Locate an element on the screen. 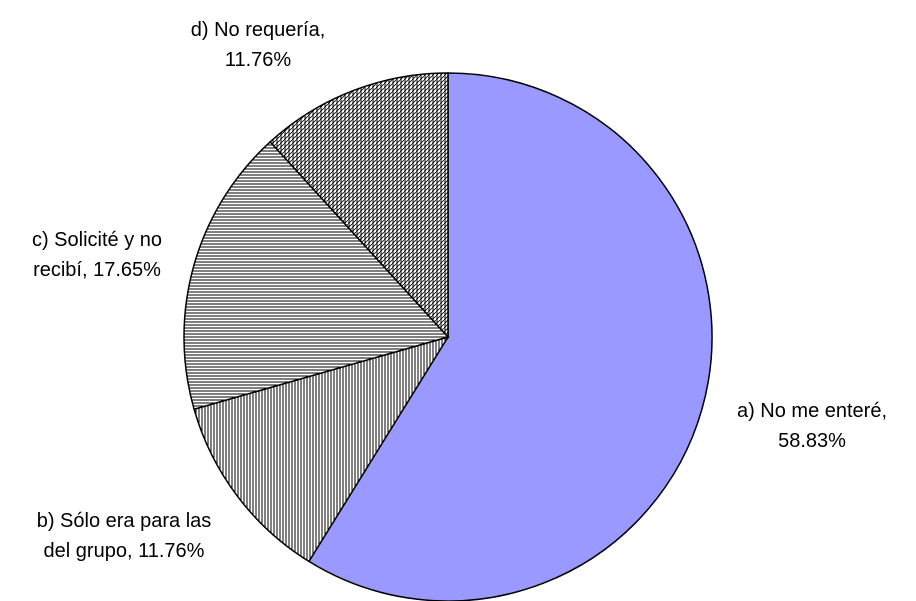  category-label: d) No requería, is located at coordinates (258, 30).